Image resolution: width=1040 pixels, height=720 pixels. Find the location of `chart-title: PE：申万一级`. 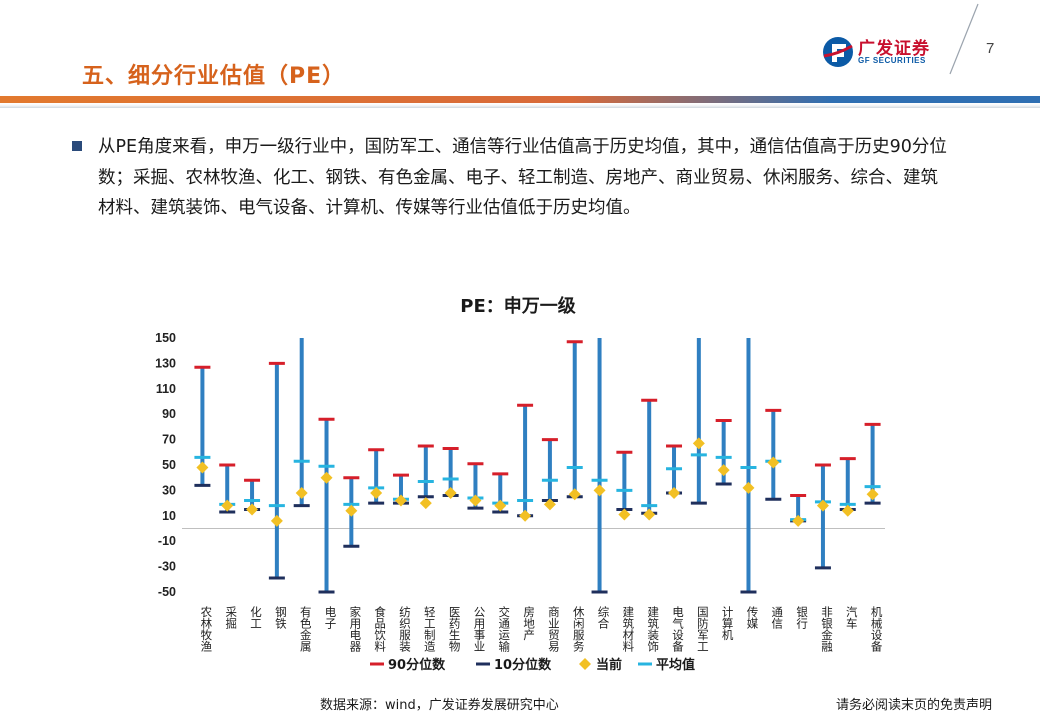

chart-title: PE：申万一级 is located at coordinates (518, 306).